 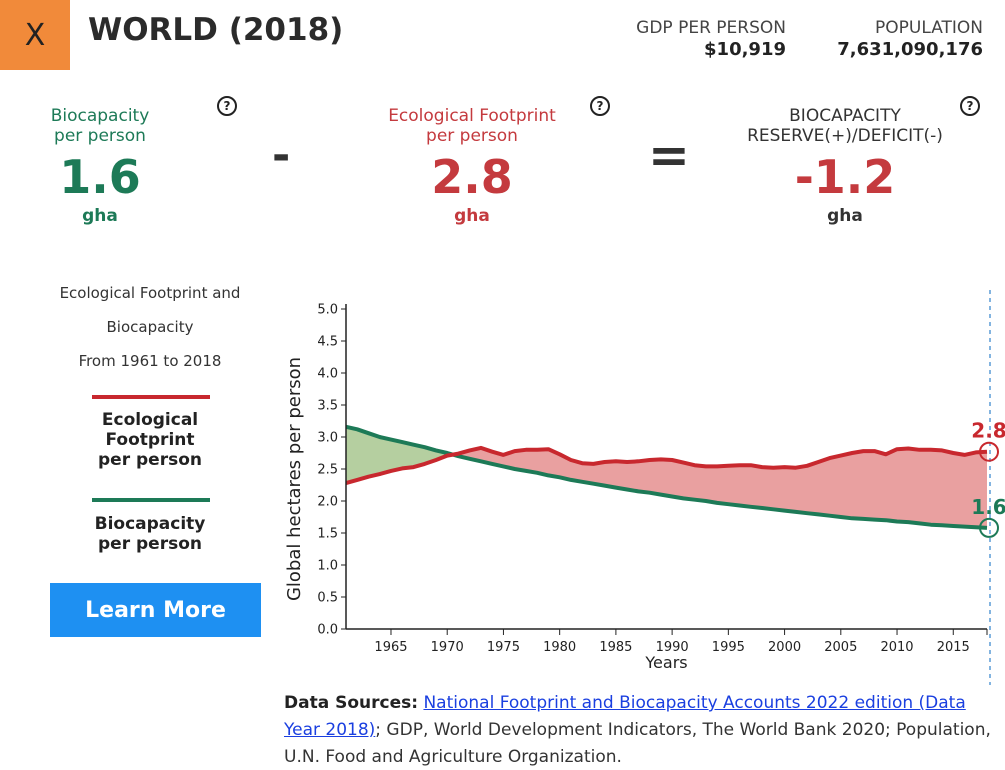 What do you see at coordinates (615, 647) in the screenshot?
I see `x-tick-label-4: 1985` at bounding box center [615, 647].